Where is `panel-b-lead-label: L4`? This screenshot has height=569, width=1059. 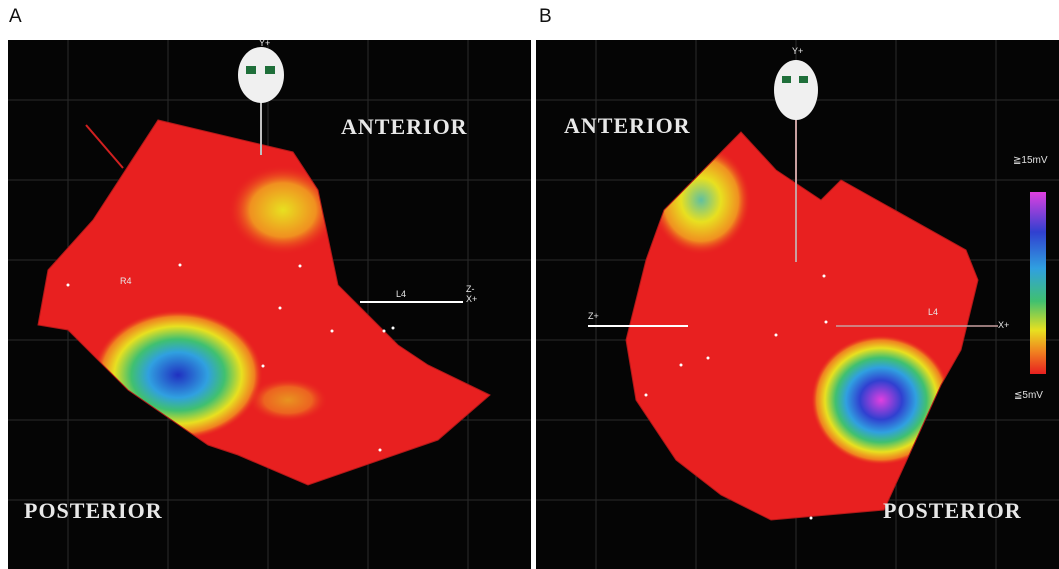 panel-b-lead-label: L4 is located at coordinates (933, 312).